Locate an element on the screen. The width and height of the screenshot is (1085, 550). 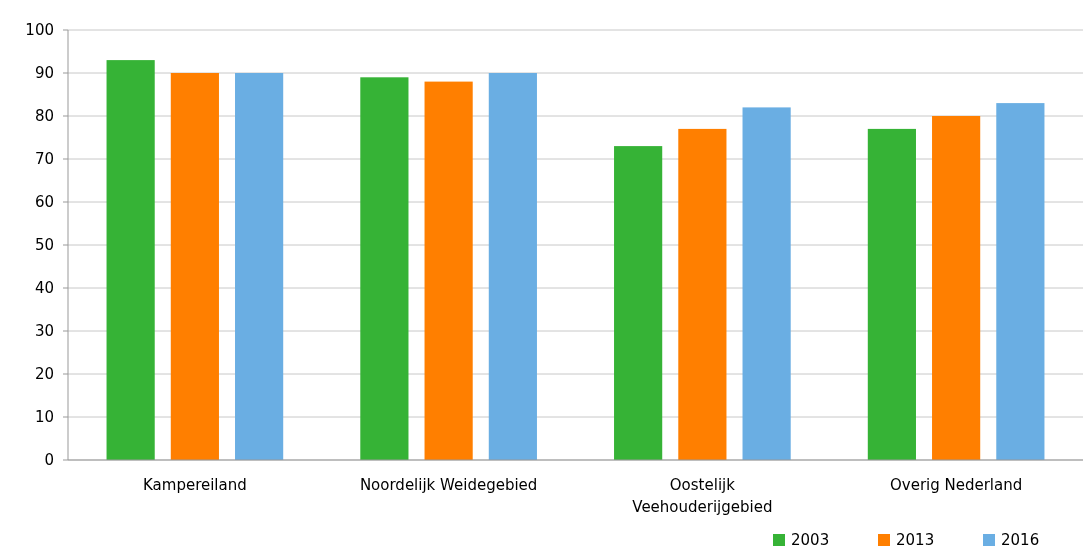
y-tick-label: 10 is located at coordinates (44, 417).